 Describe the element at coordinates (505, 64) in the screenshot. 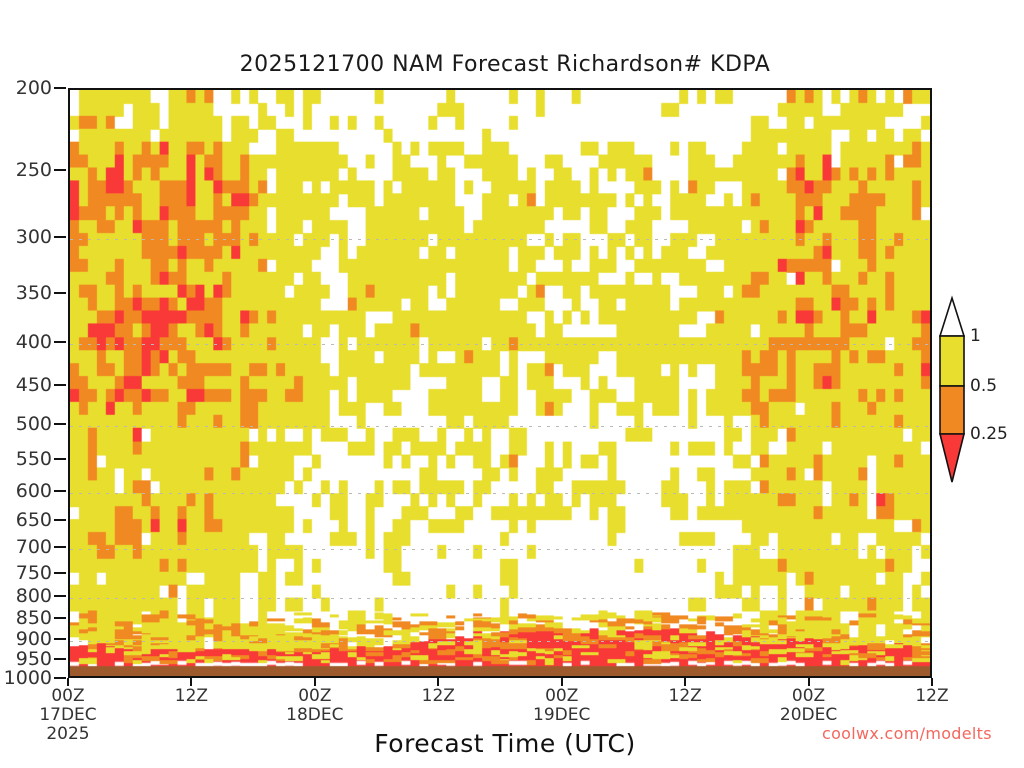

I see `chart-title: 2025121700 NAM Forecast Richardson# KDPA` at that location.